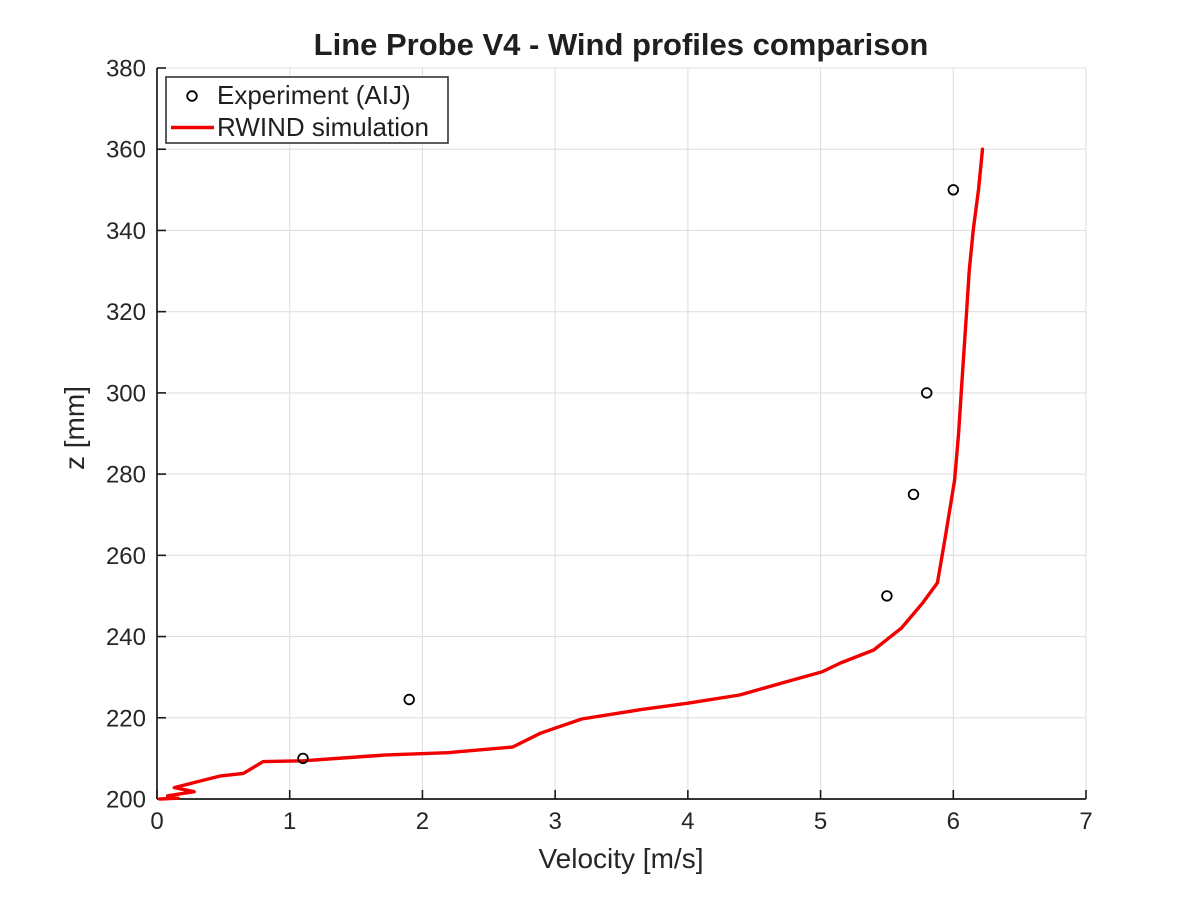  I want to click on legend-box, so click(307, 110).